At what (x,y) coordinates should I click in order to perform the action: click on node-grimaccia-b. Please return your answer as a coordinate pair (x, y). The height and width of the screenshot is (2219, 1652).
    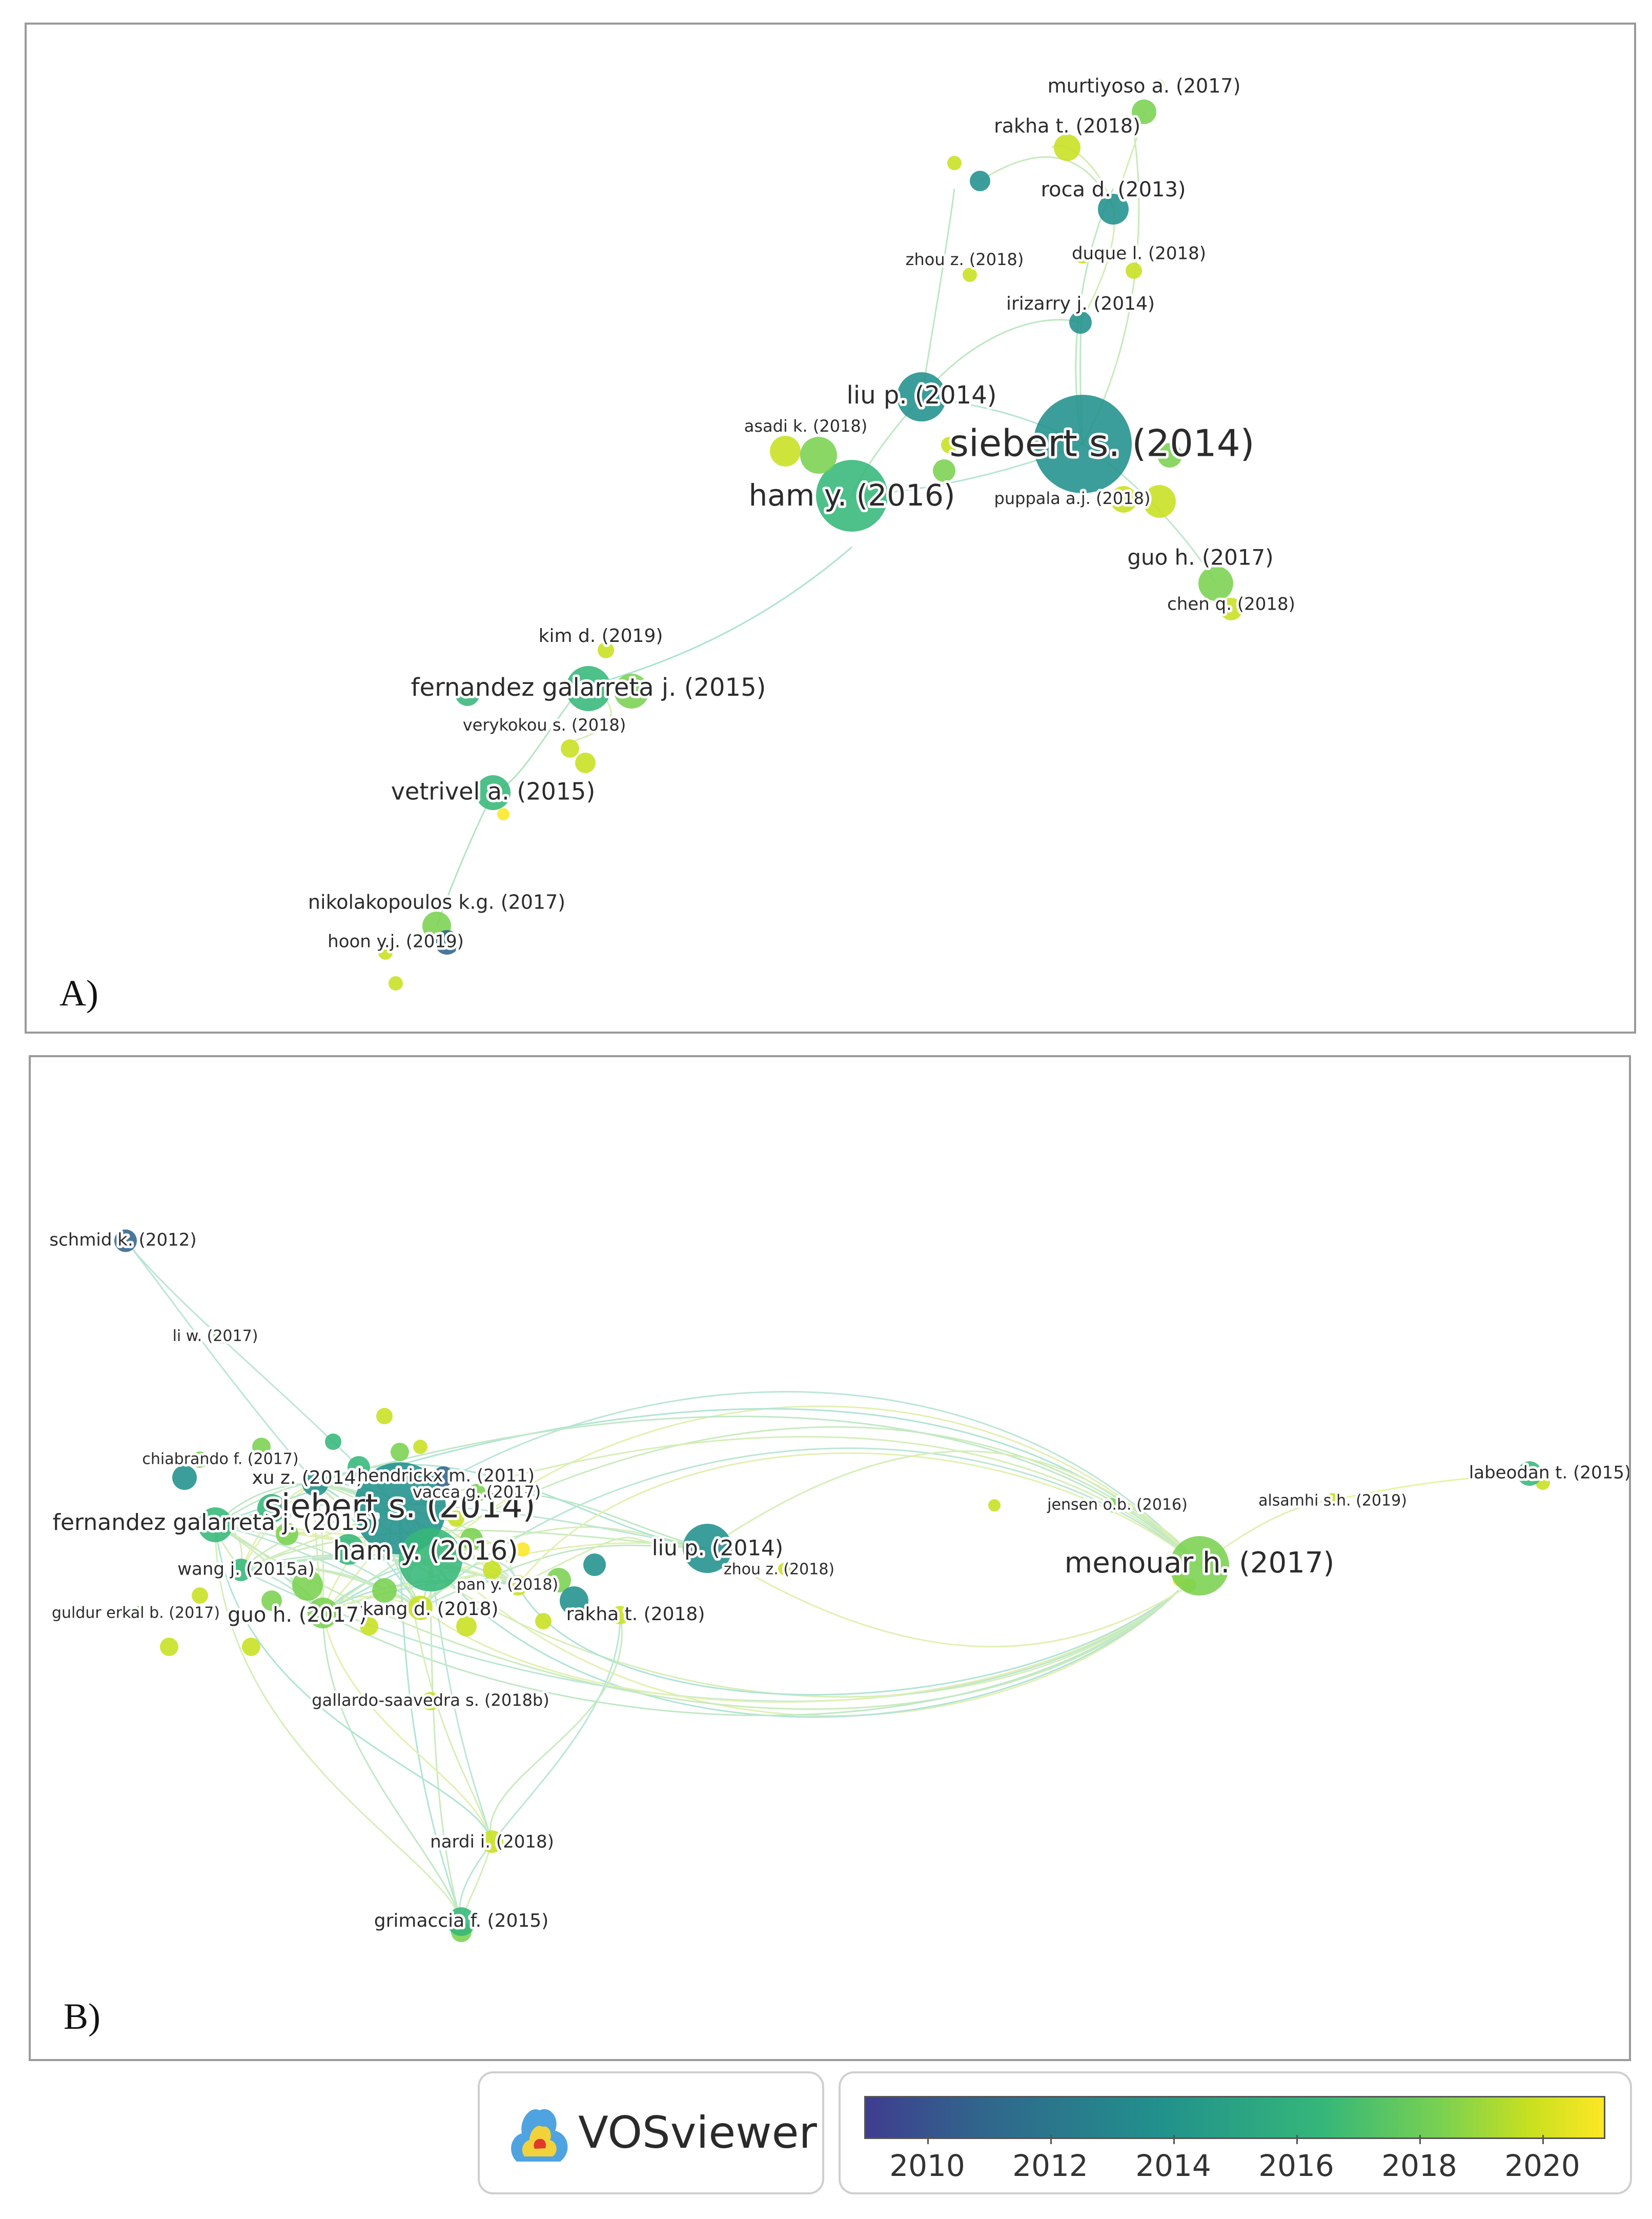
    Looking at the image, I should click on (462, 1921).